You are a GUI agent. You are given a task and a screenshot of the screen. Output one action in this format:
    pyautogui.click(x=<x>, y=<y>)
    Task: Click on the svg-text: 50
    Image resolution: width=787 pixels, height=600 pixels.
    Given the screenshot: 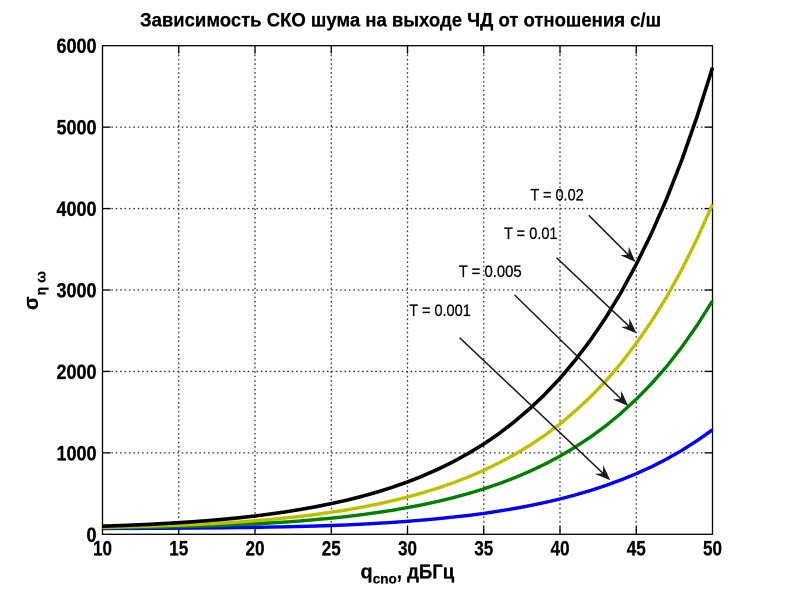 What is the action you would take?
    pyautogui.click(x=712, y=549)
    